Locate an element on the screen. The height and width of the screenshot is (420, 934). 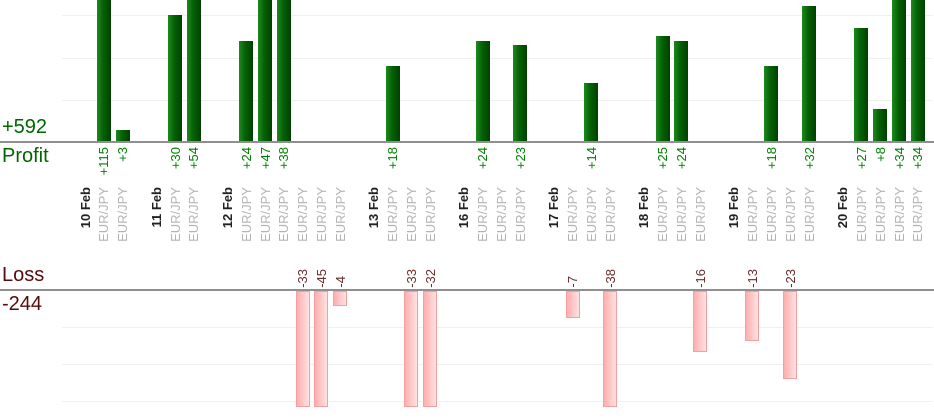
loss-axis-baseline is located at coordinates (467, 290).